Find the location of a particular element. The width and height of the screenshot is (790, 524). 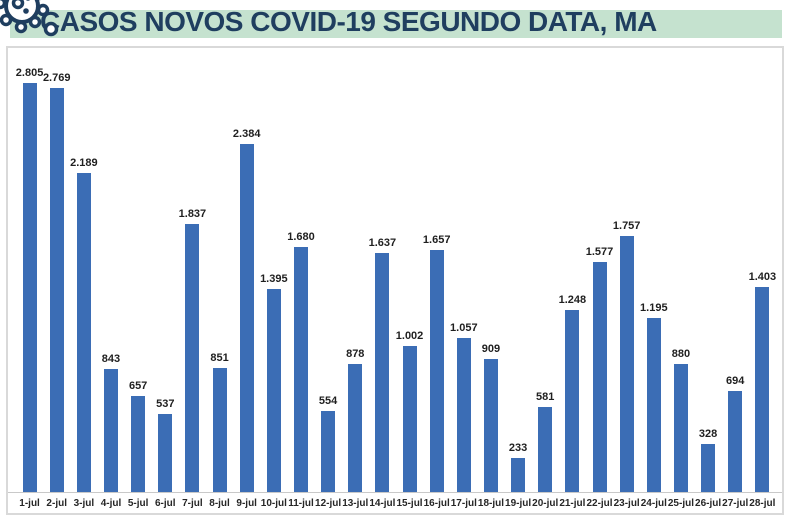

x-axis-label: 20-jul is located at coordinates (545, 503).